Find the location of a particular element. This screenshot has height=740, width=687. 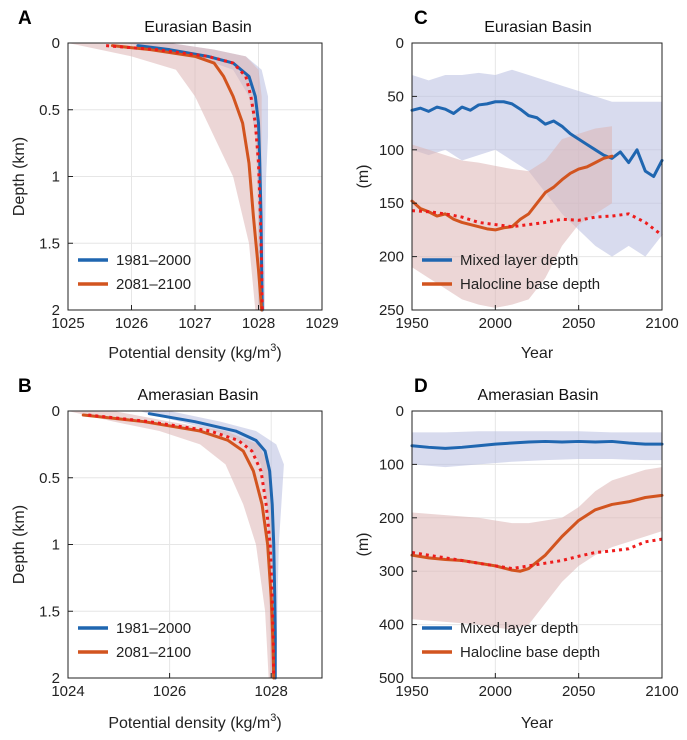

axis-ticks: 1024 1026 1028 0 0.5 1 1.5 2 is located at coordinates (163, 551).